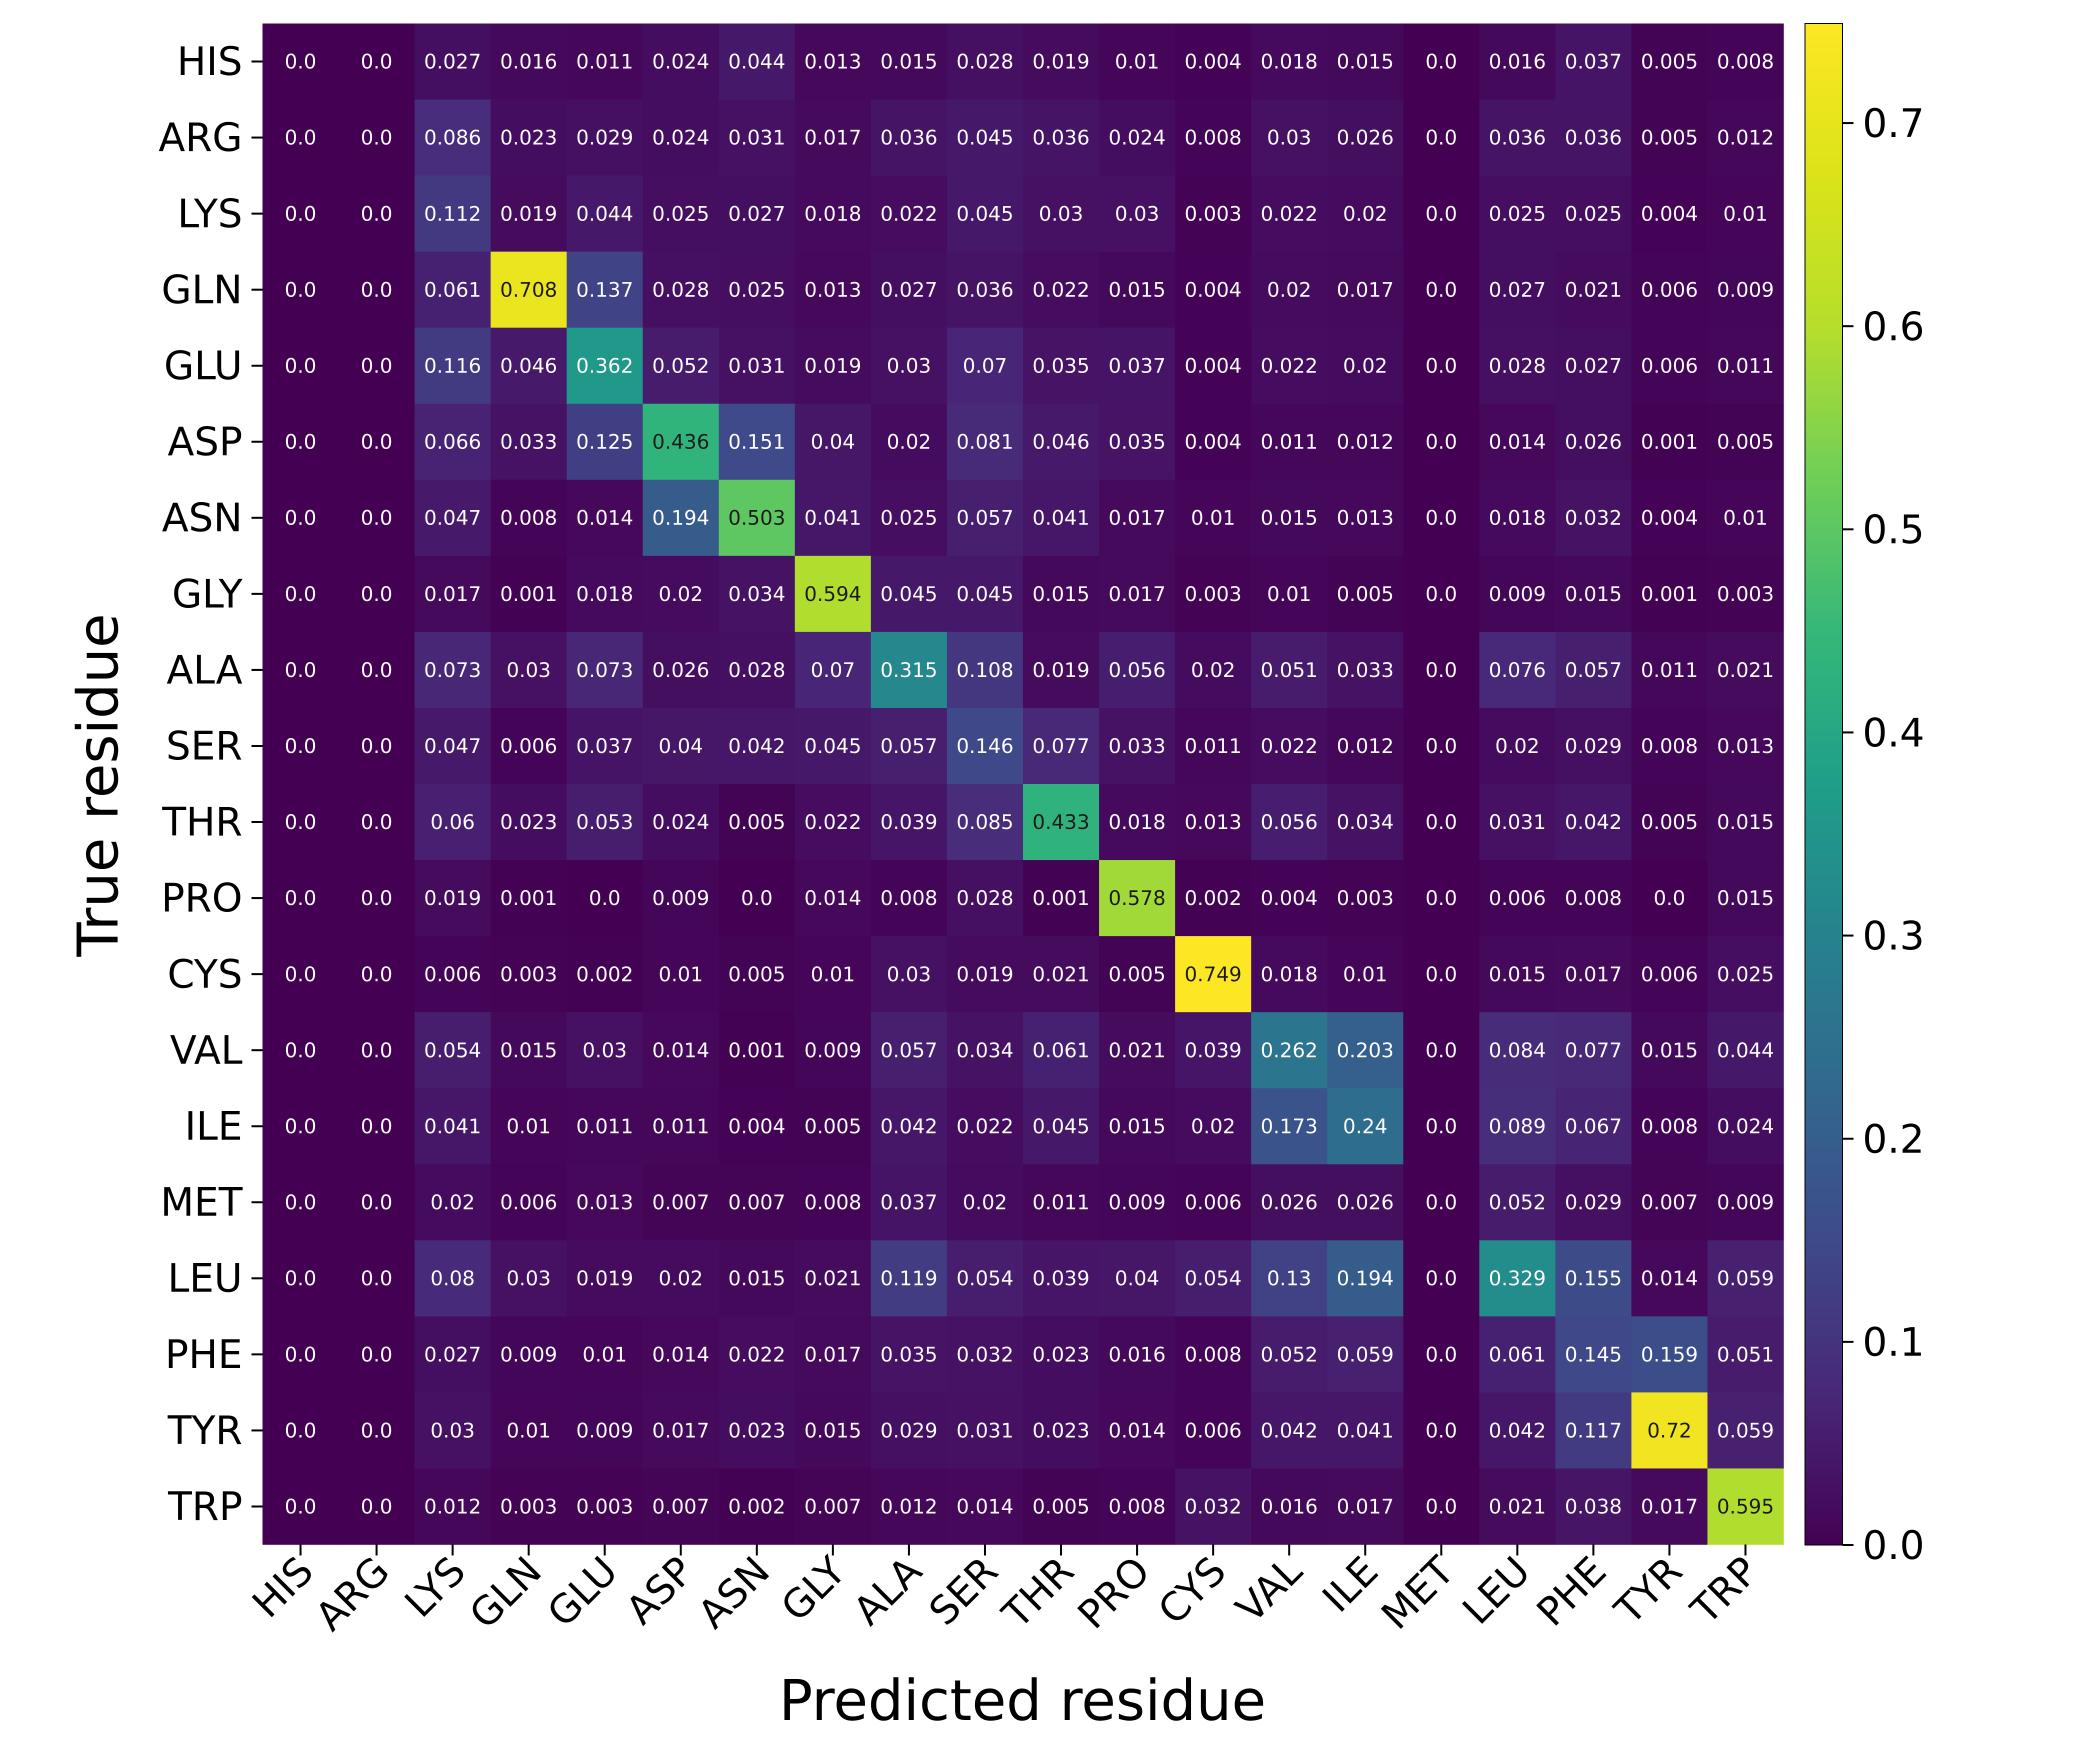 The width and height of the screenshot is (2100, 1750). I want to click on cell-value-label: 0.011, so click(1213, 746).